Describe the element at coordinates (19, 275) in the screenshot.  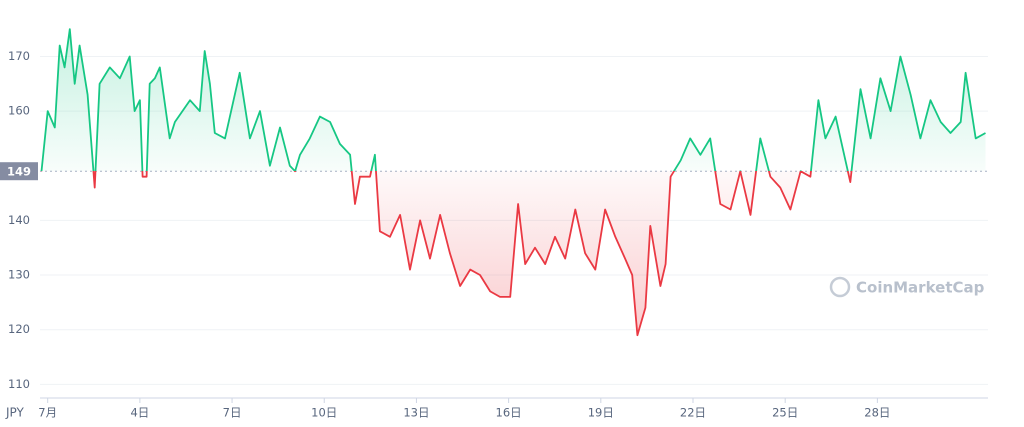
I see `y-tick-label: 130` at that location.